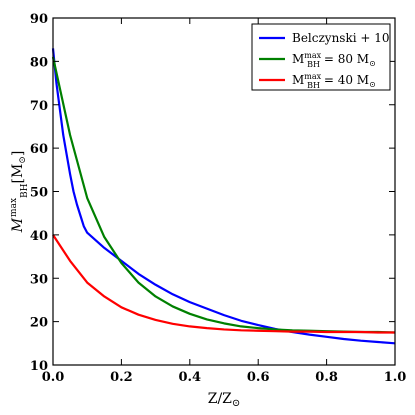 The width and height of the screenshot is (415, 415). Describe the element at coordinates (39, 19) in the screenshot. I see `y-tick-label: 90` at that location.